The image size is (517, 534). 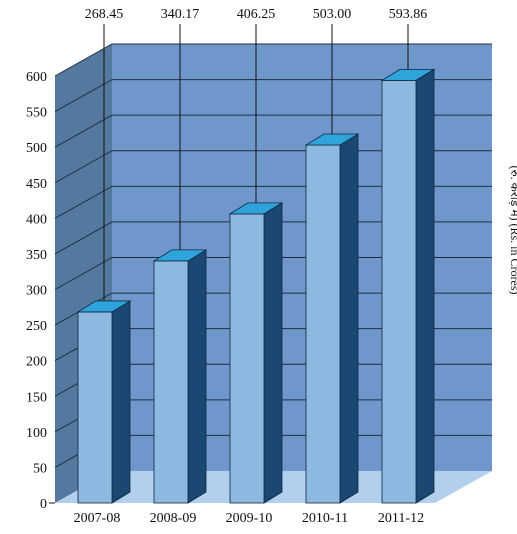 I want to click on y-tick-label: 300, so click(x=36, y=291).